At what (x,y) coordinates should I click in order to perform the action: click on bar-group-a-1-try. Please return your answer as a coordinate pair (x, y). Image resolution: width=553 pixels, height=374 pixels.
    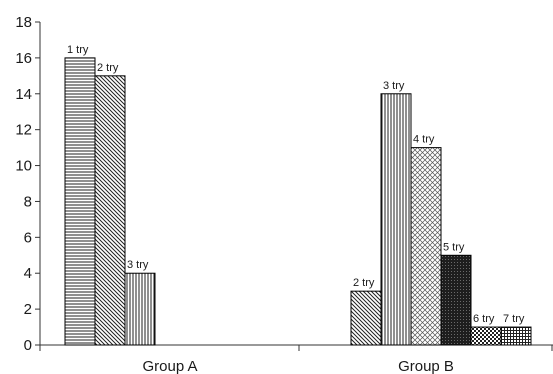
    Looking at the image, I should click on (80, 201).